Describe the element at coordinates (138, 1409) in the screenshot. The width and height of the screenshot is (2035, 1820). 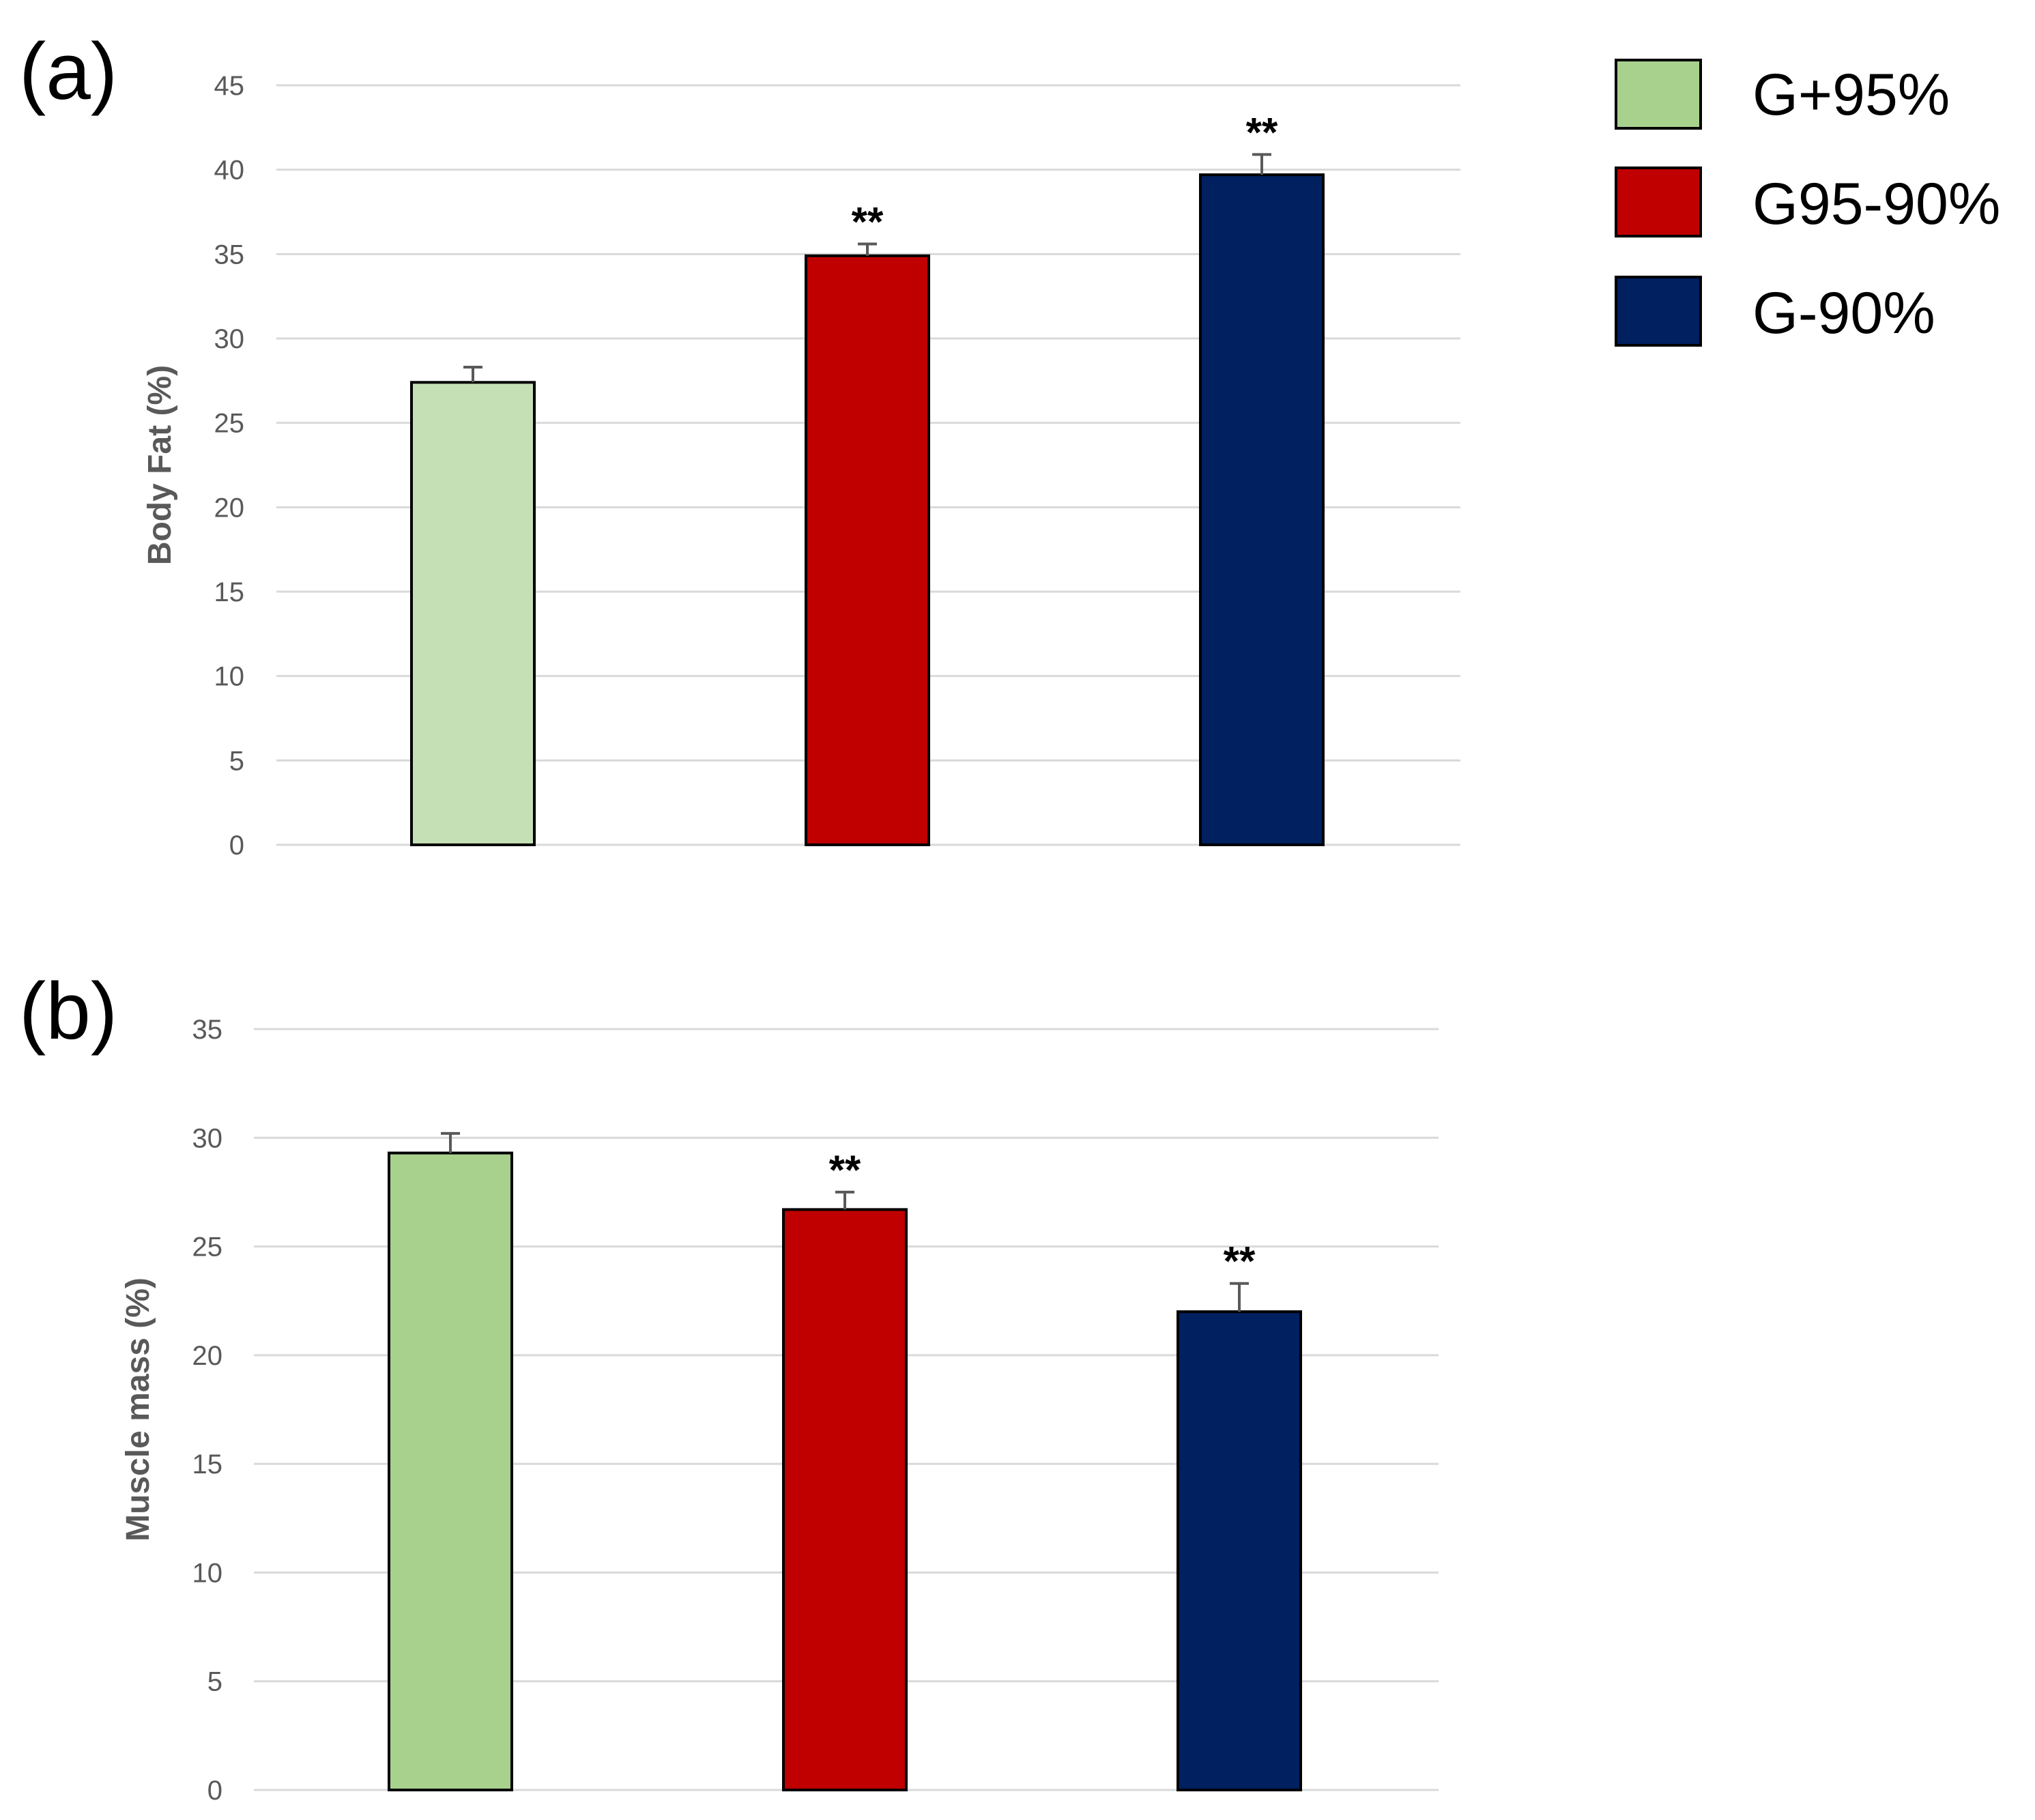
I see `y-axis-label-b: Muscle mass (%)` at that location.